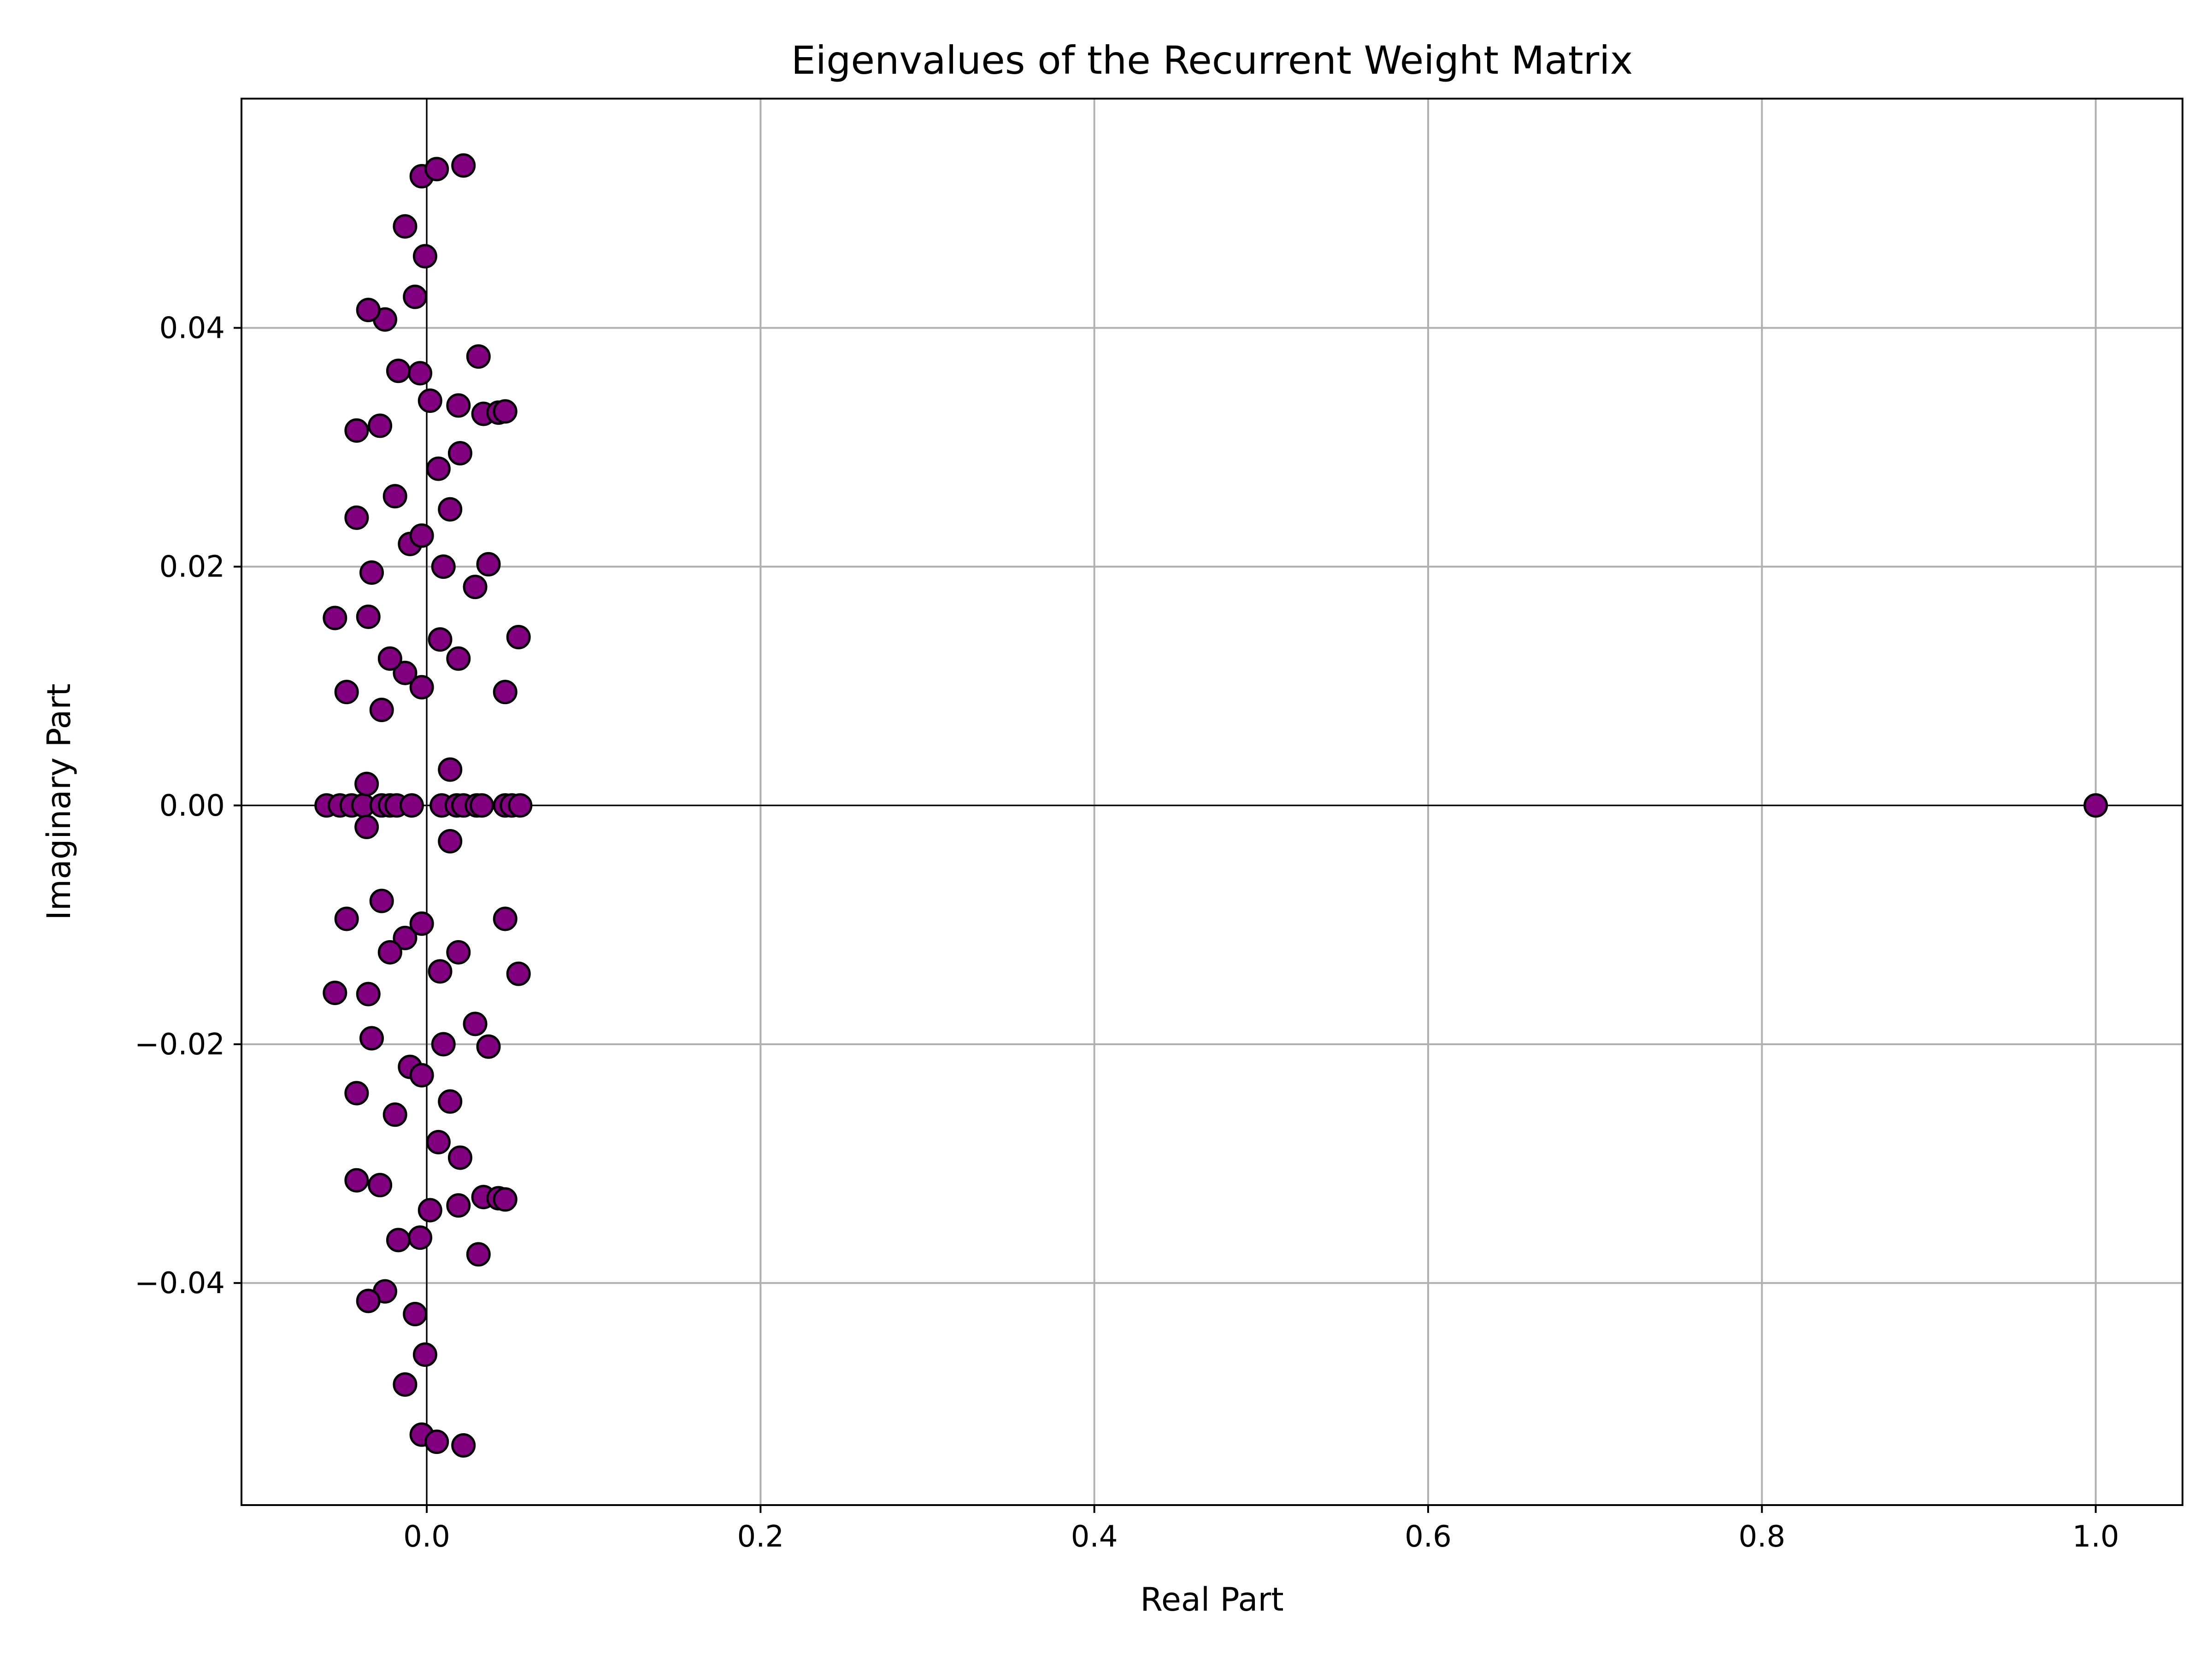 This screenshot has width=2212, height=1659. What do you see at coordinates (180, 1283) in the screenshot?
I see `y-tick-label: −0.04` at bounding box center [180, 1283].